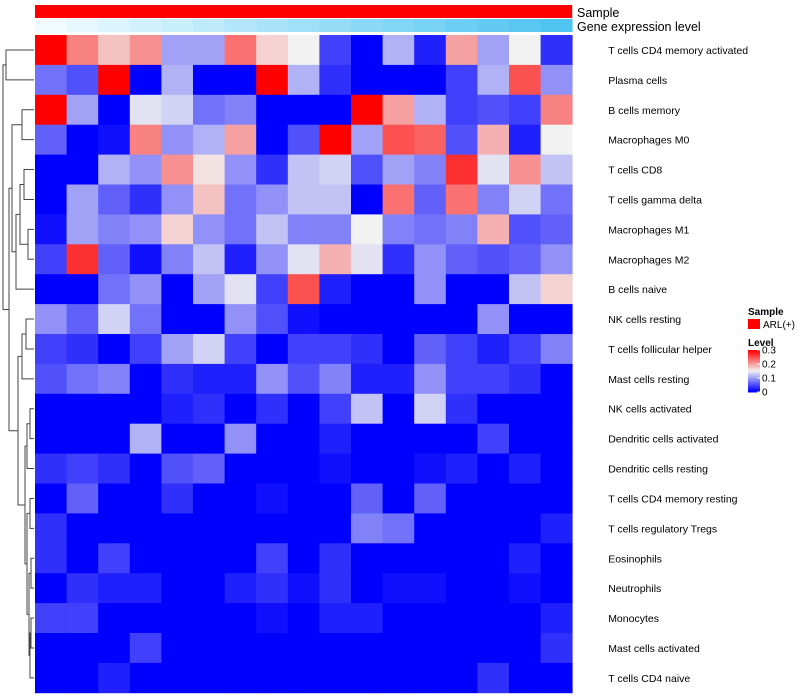  Describe the element at coordinates (598, 13) in the screenshot. I see `annotation-label-sample: Sample` at that location.